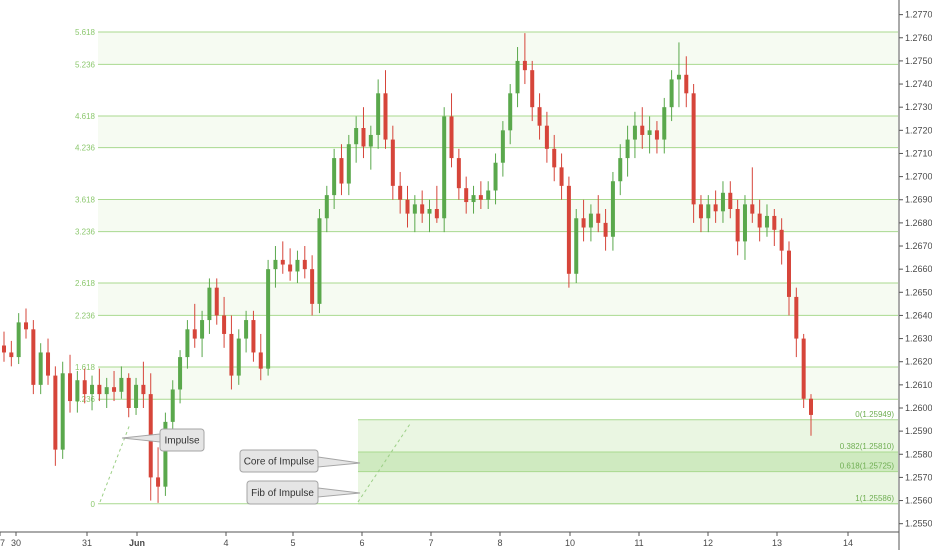 The image size is (932, 550). What do you see at coordinates (918, 408) in the screenshot?
I see `y-tick-label: 1.26000` at bounding box center [918, 408].